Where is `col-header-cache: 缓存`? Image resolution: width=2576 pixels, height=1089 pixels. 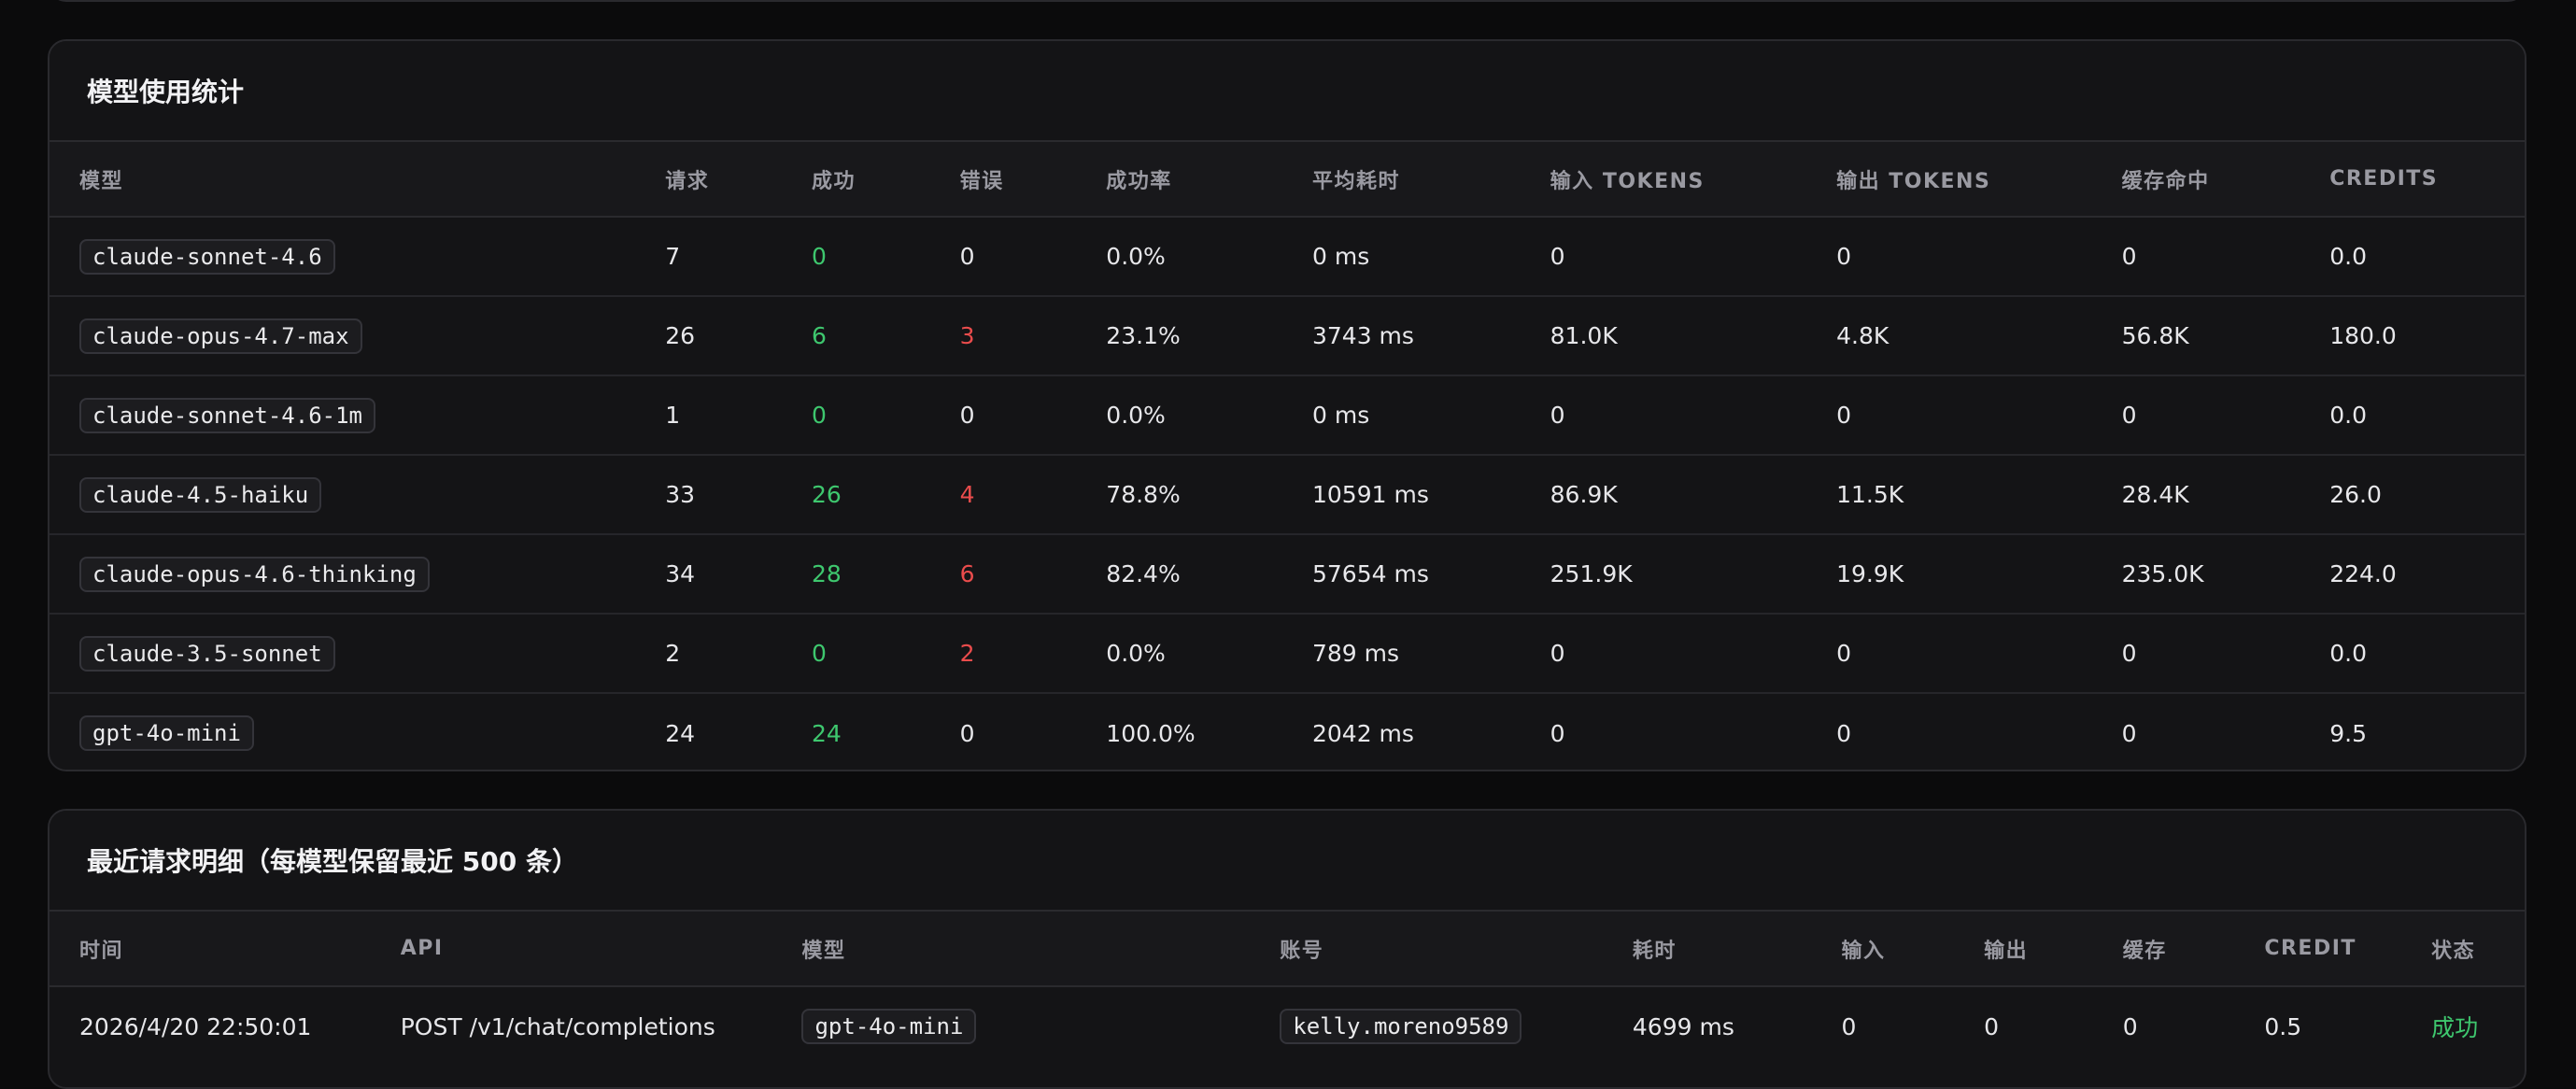
col-header-cache: 缓存 is located at coordinates (2163, 949).